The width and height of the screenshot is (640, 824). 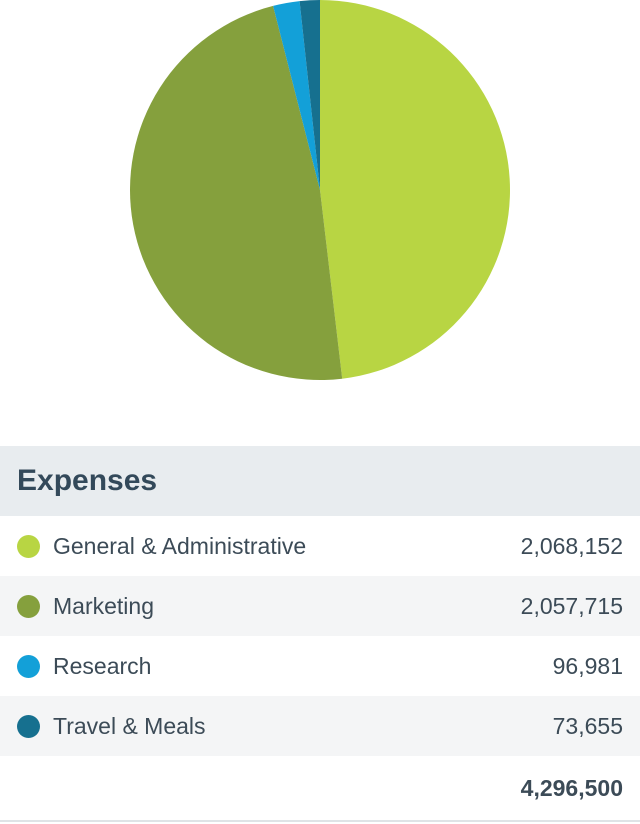 I want to click on row-value: 2,057,715, so click(x=571, y=605).